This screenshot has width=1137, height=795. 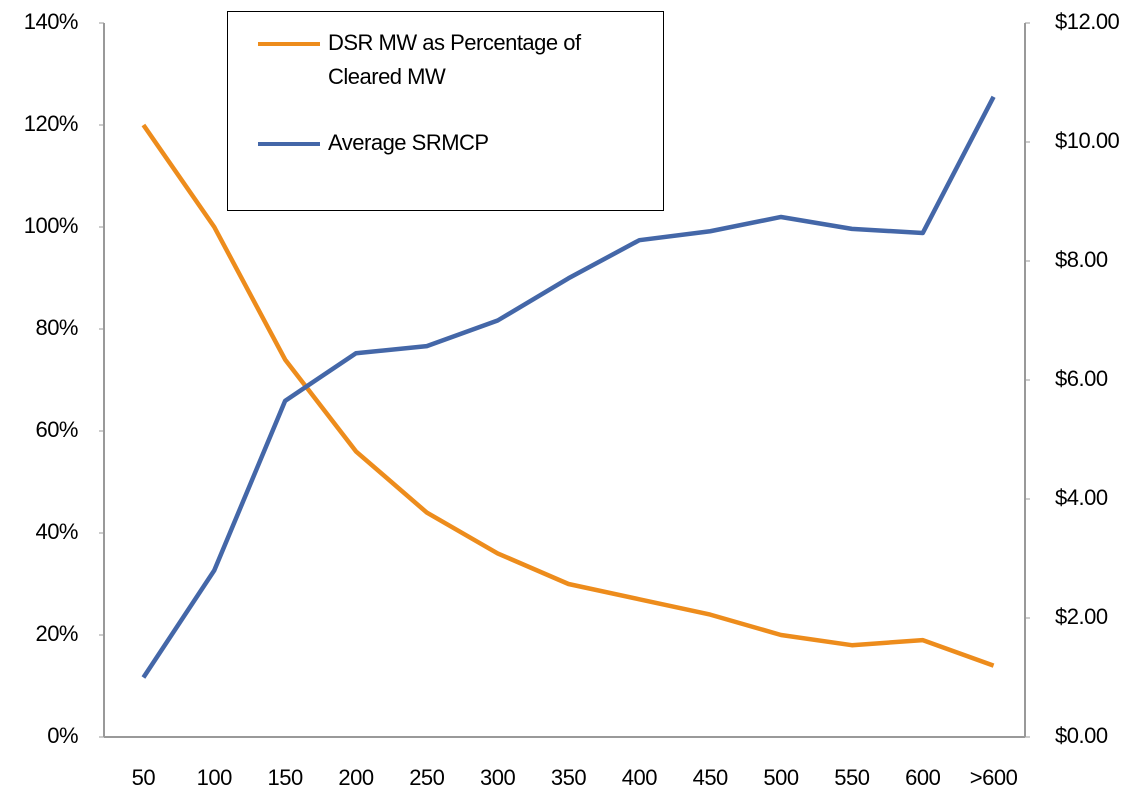 What do you see at coordinates (56, 531) in the screenshot?
I see `y-tick-label: 40%` at bounding box center [56, 531].